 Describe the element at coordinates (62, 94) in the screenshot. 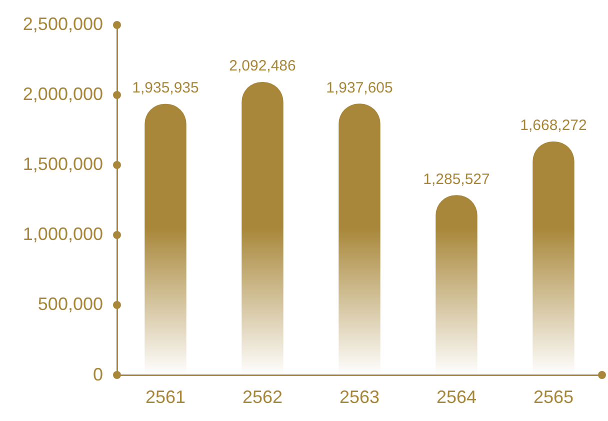

I see `y-tick-label: 2,000,000` at that location.